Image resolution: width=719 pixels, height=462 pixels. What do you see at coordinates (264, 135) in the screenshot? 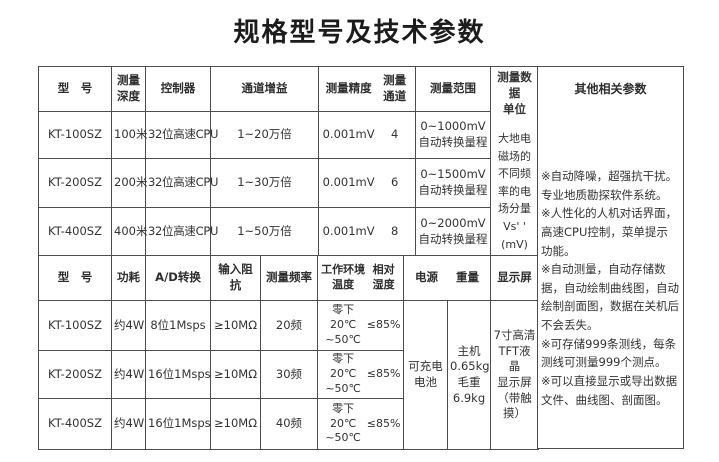
I see `cell-gain: 1~20万倍` at bounding box center [264, 135].